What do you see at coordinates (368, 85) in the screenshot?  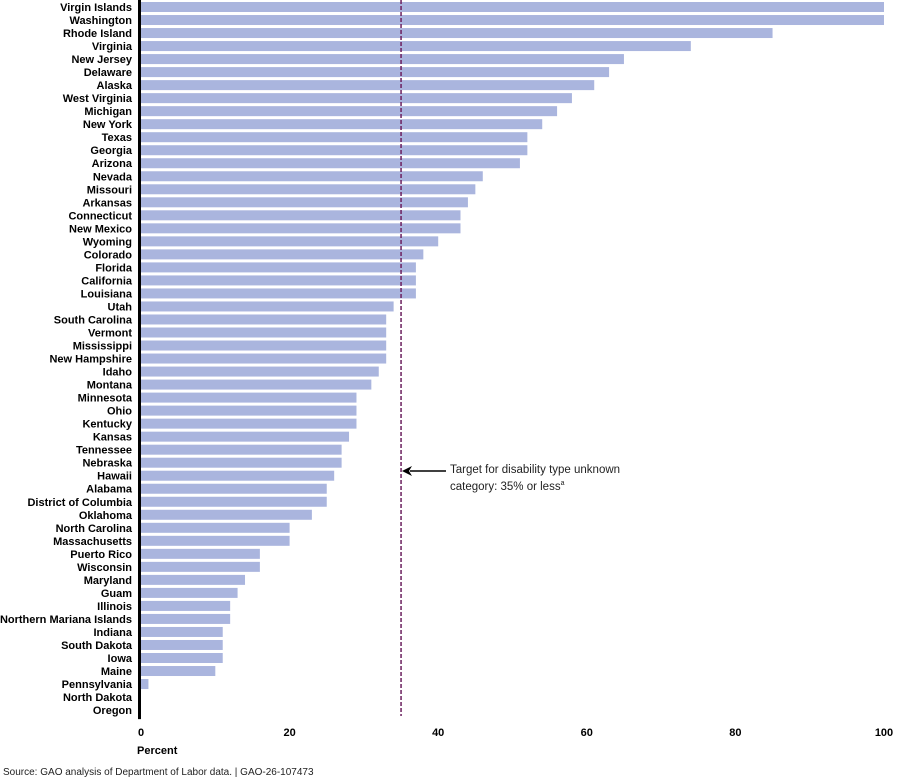 I see `bar-alaska` at bounding box center [368, 85].